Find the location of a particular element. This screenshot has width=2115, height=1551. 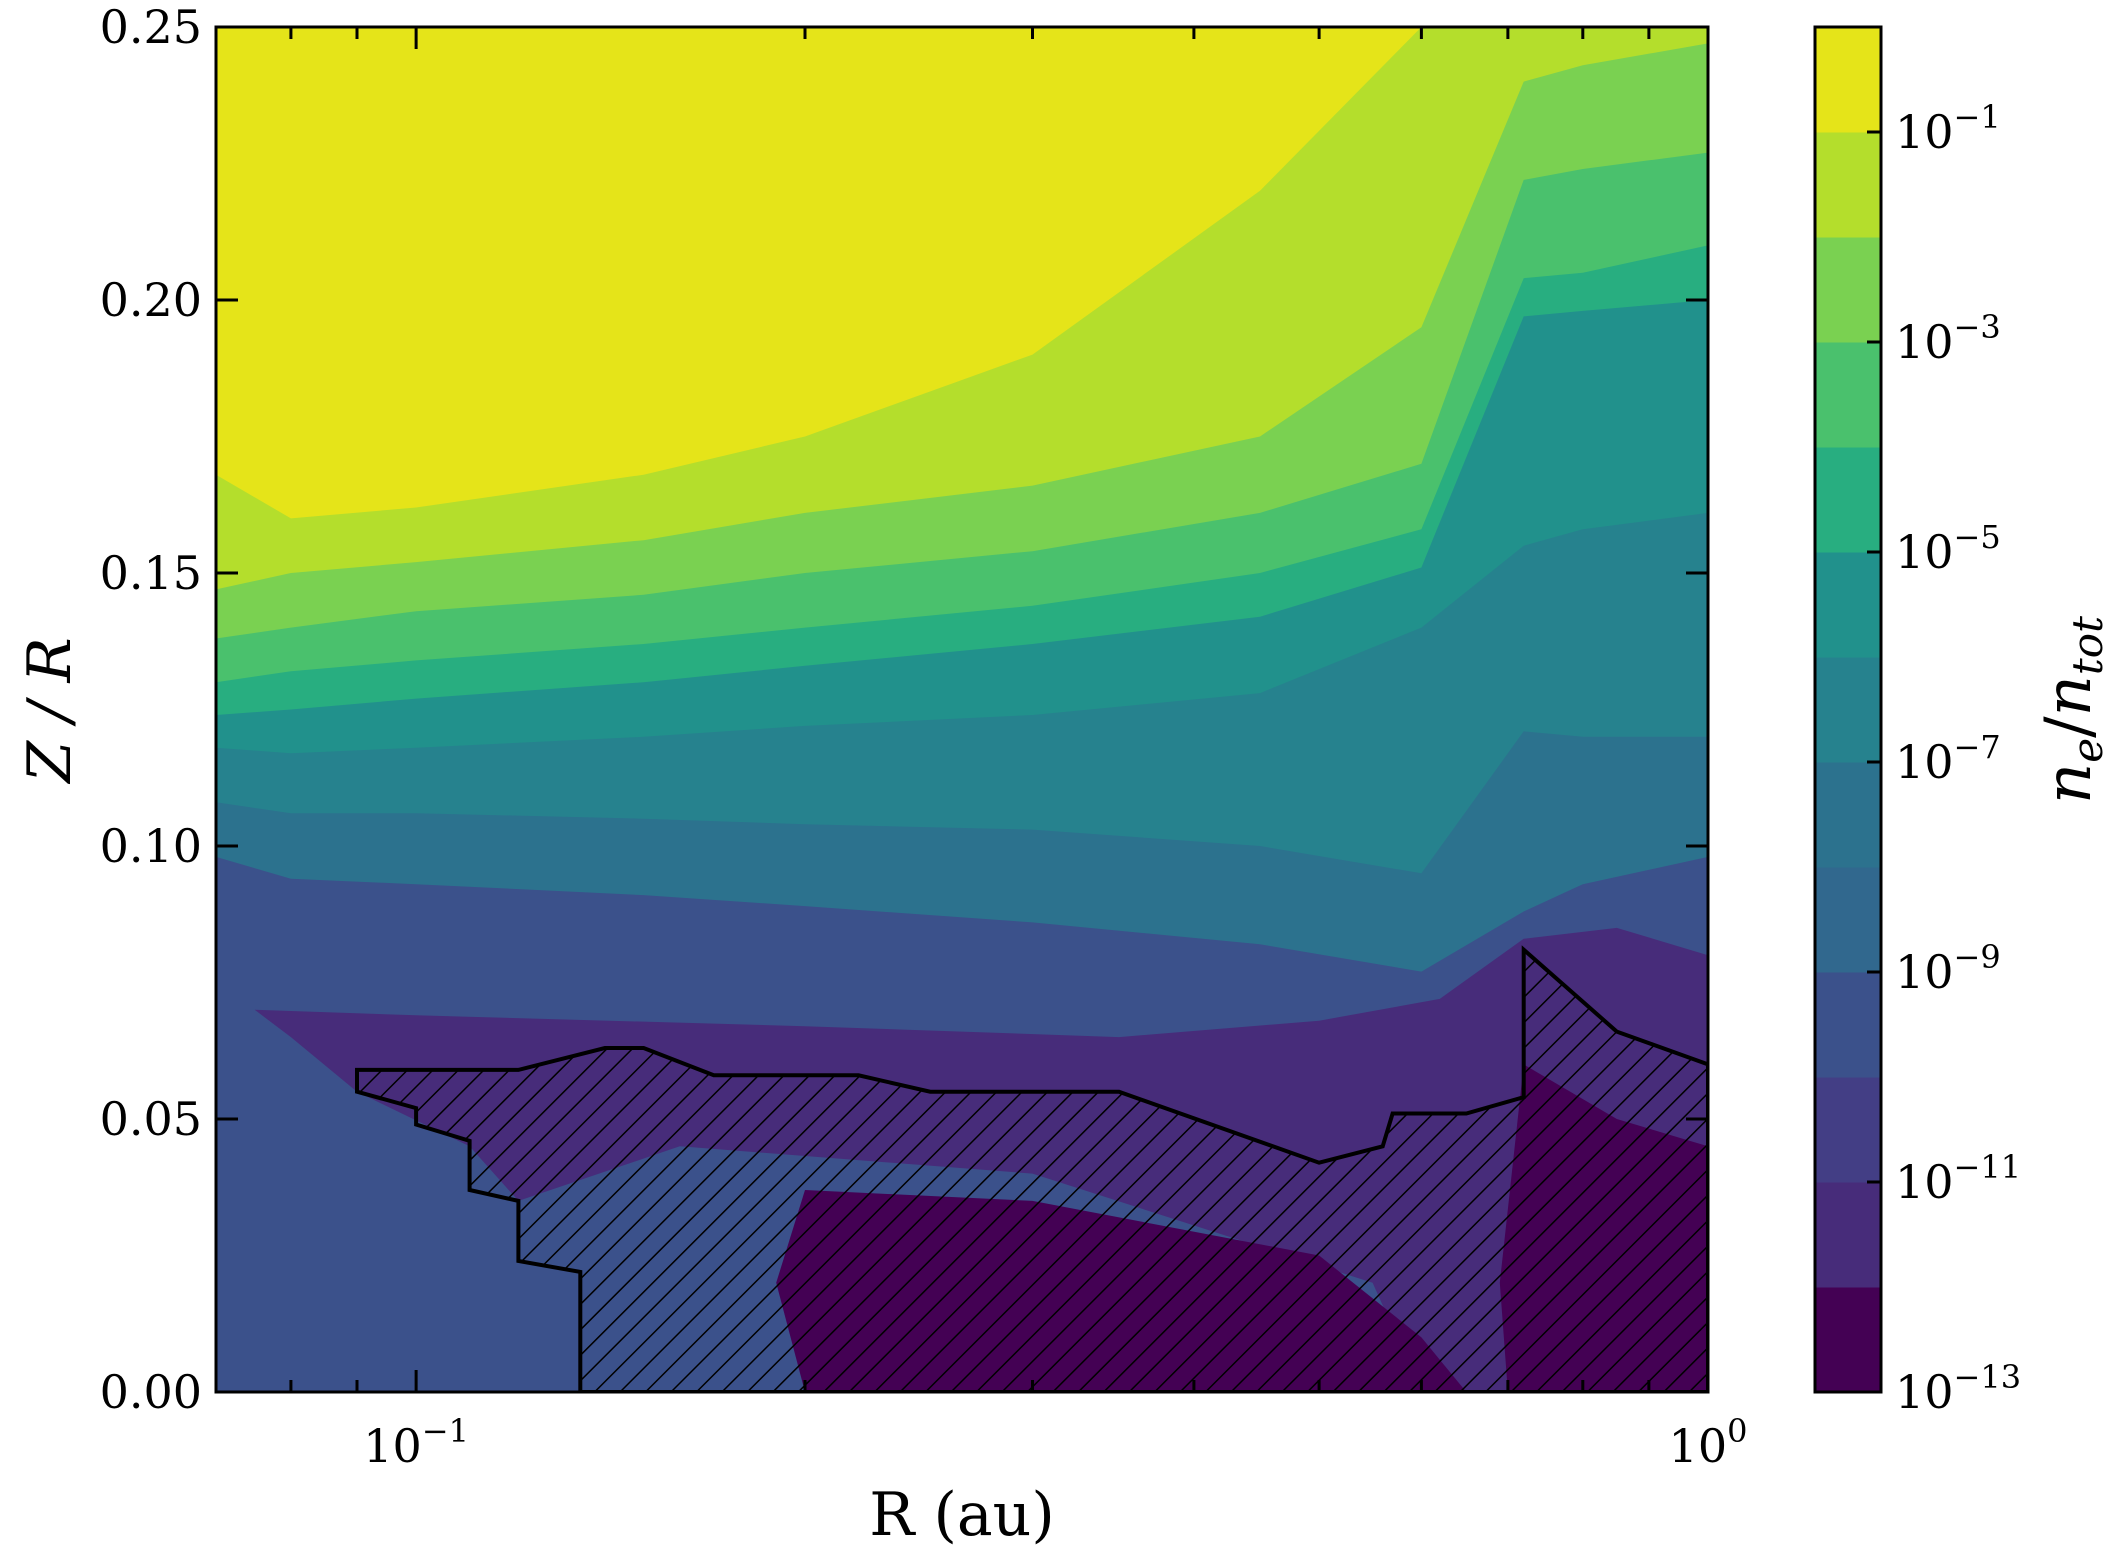

colorbar-tick-label: 10⁻⁵ is located at coordinates (1948, 548).